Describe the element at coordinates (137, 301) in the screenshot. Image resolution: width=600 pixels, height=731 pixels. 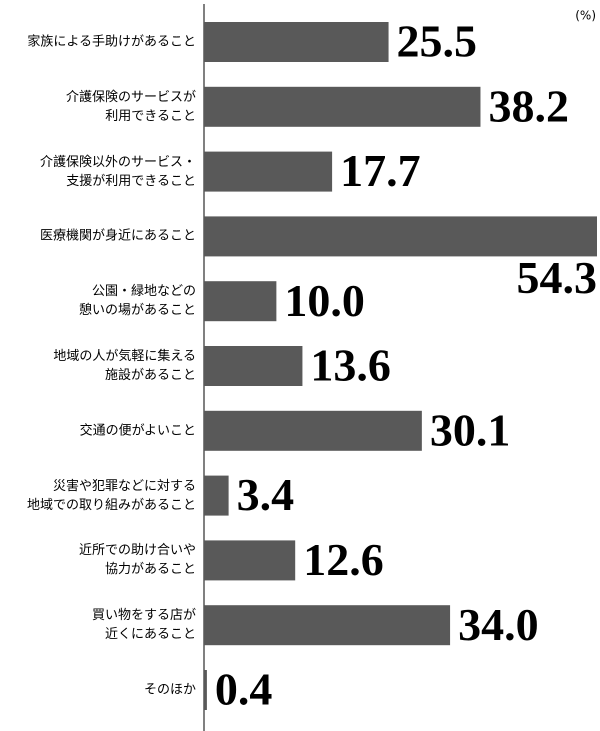
I see `category-label: 公園・緑地などの 憩いの場があること` at that location.